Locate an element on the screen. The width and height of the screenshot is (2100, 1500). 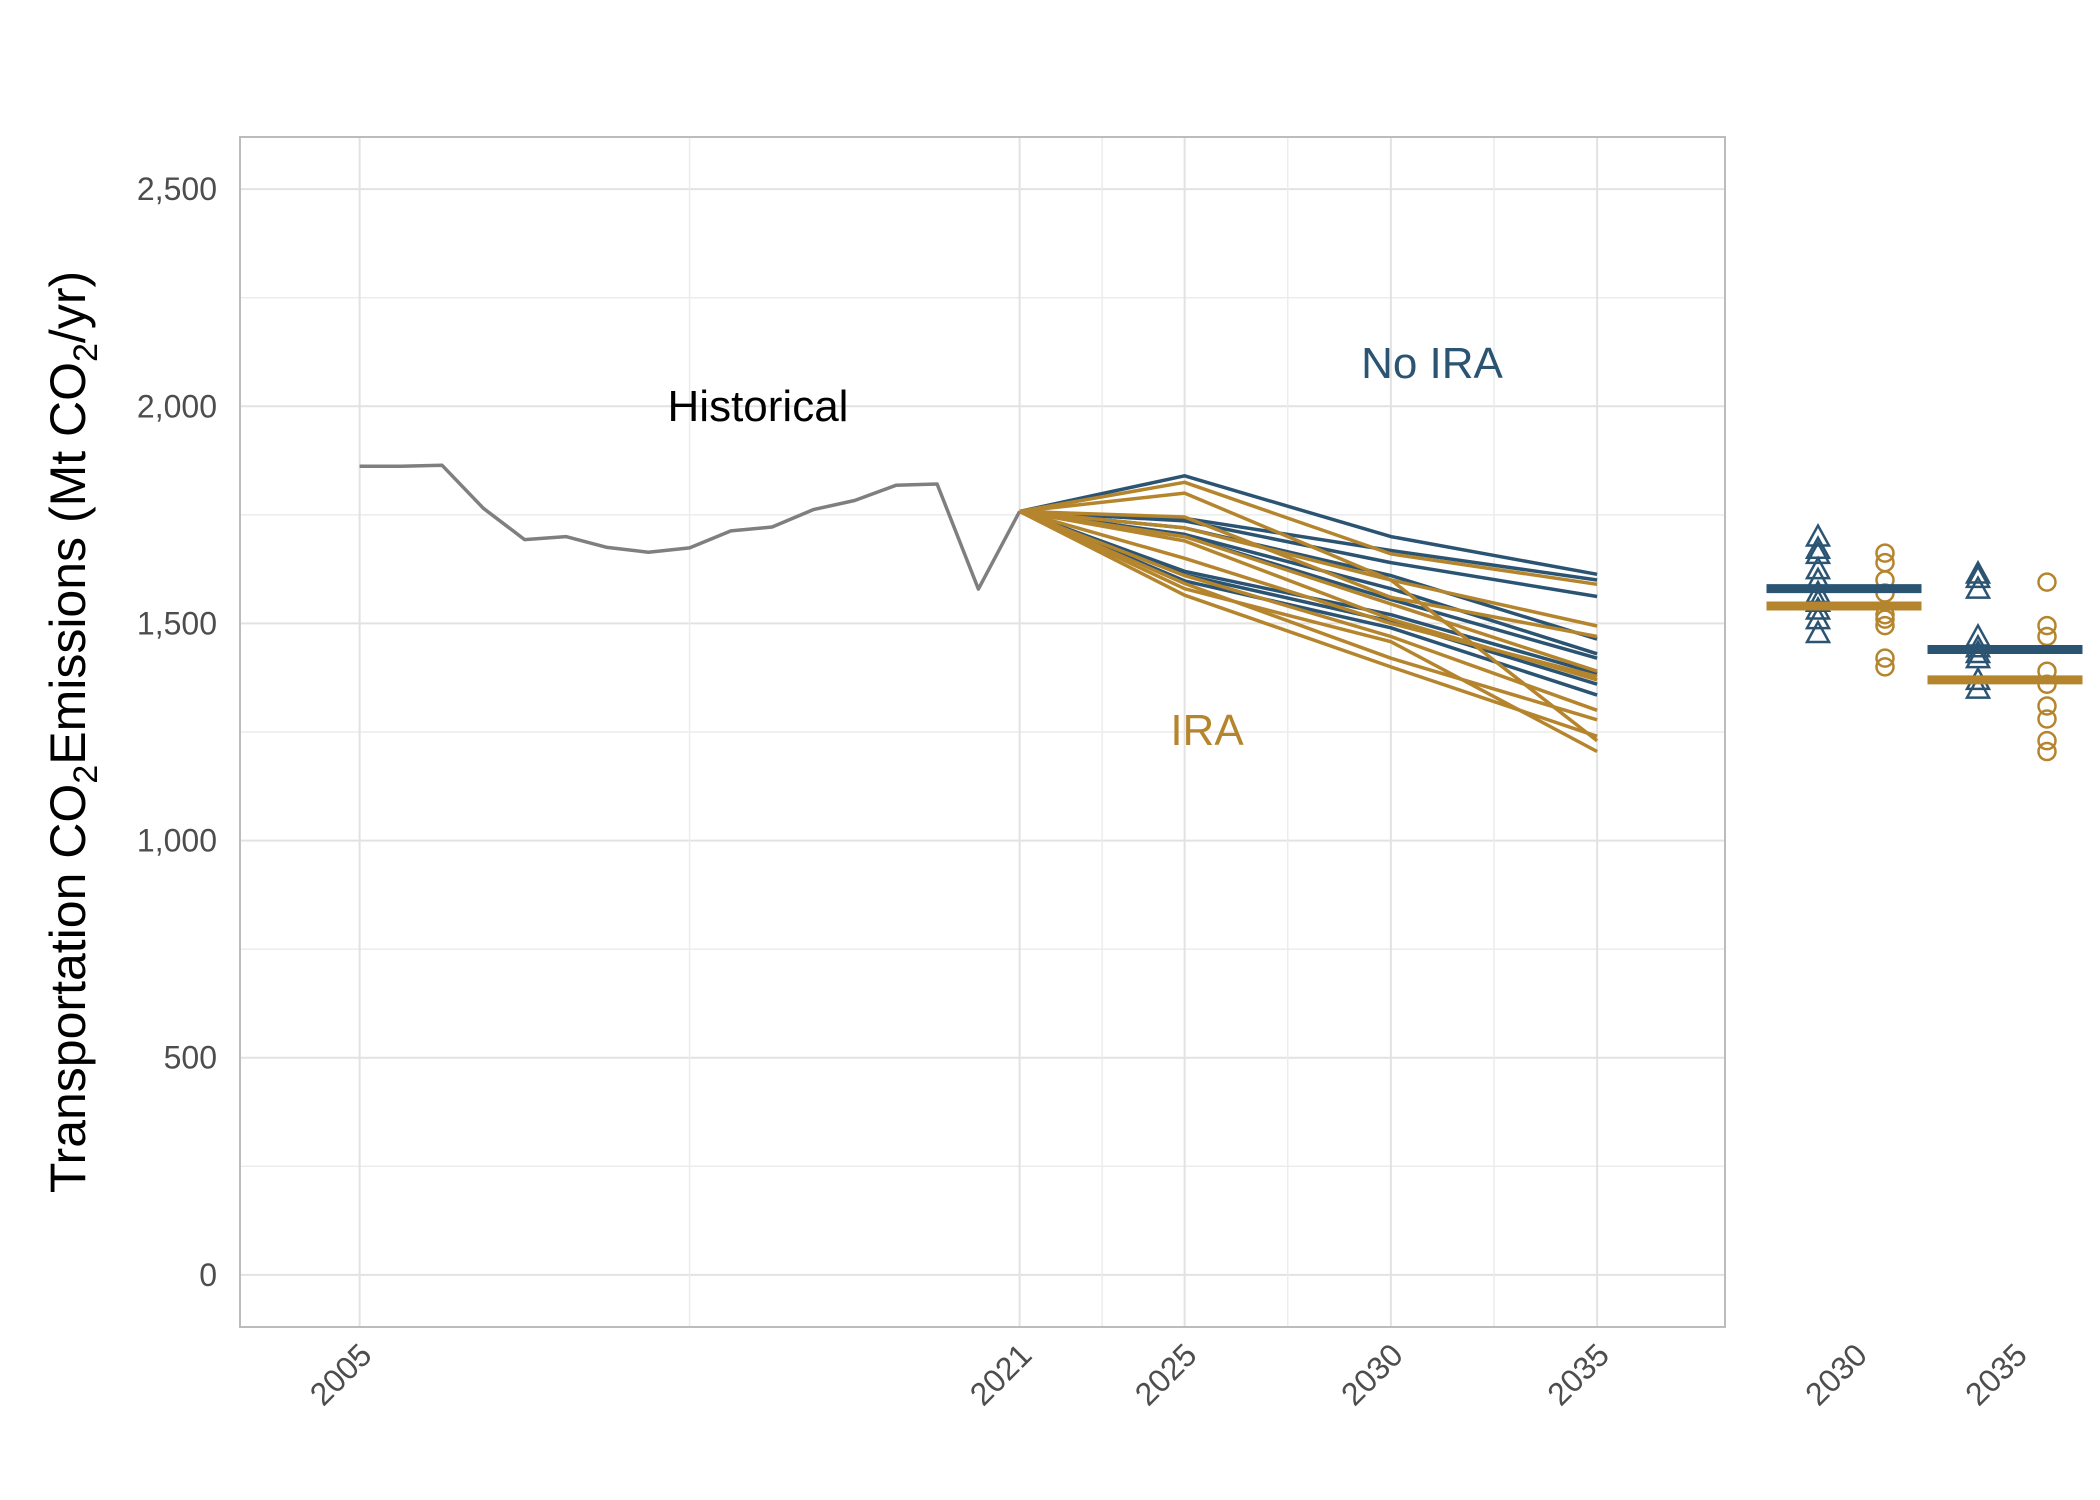
annotation-ira: IRA is located at coordinates (1207, 730).